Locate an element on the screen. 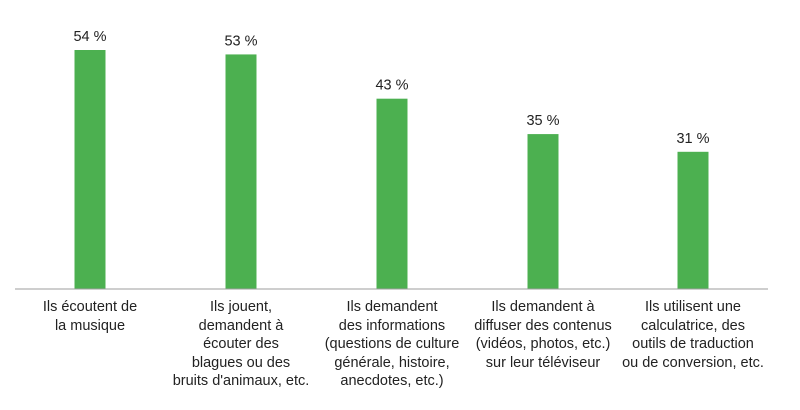  value-label-1: 54 % is located at coordinates (89, 37).